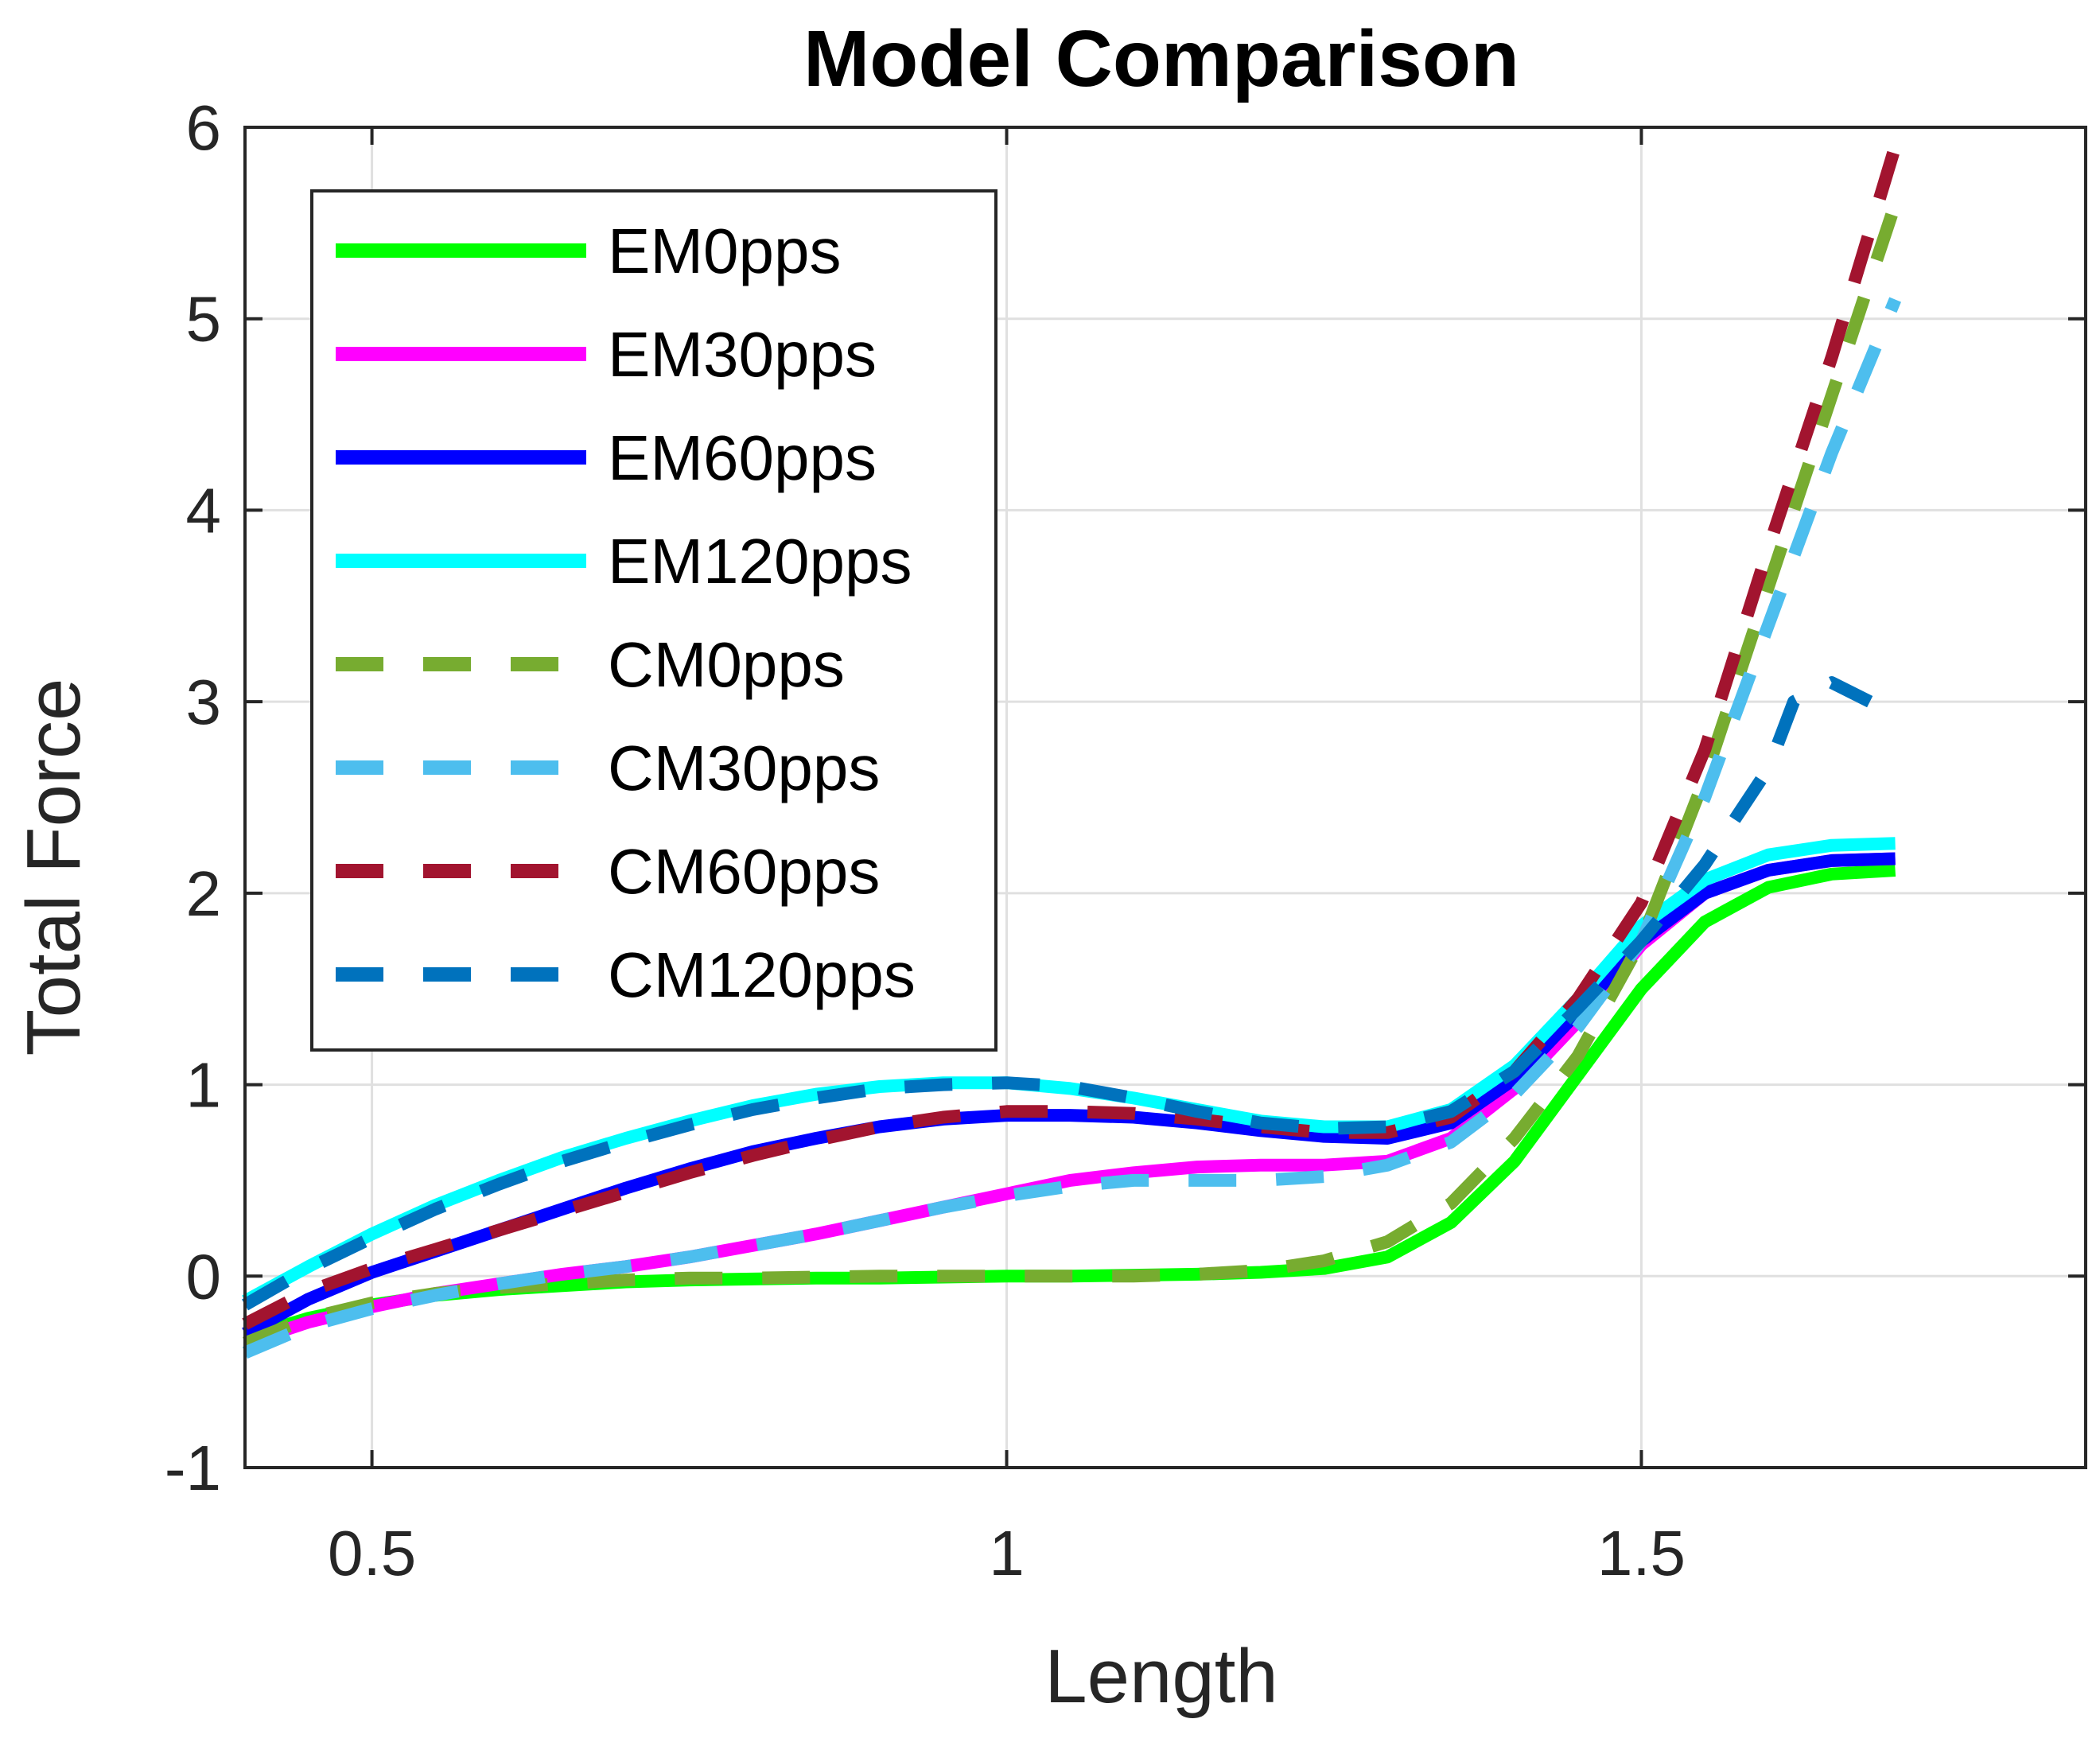  What do you see at coordinates (744, 871) in the screenshot?
I see `legend-label-cm60pps: CM60pps` at bounding box center [744, 871].